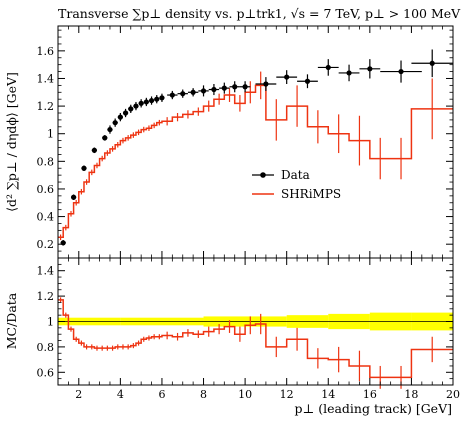 The image size is (467, 421). I want to click on x-tick-label: 14, so click(328, 394).